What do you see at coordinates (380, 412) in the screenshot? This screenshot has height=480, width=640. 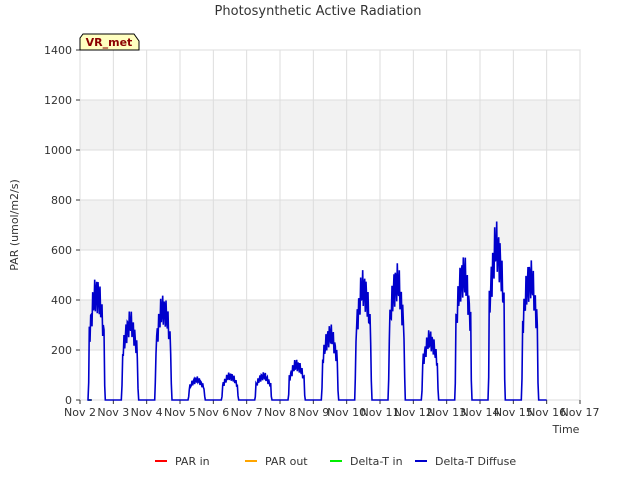 I see `x-tick-label: Nov 11` at bounding box center [380, 412].